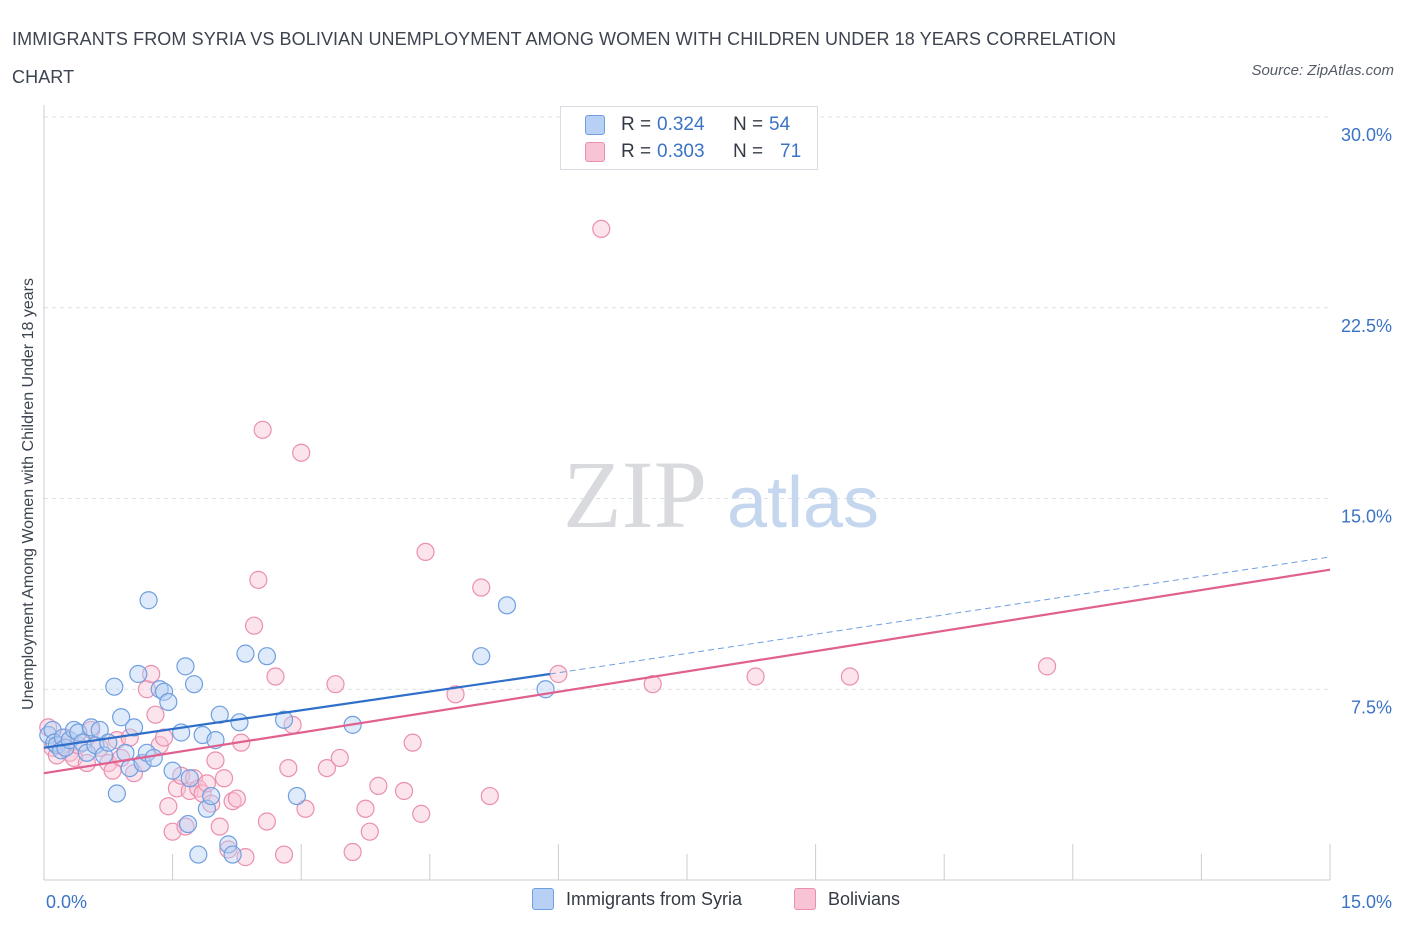 The width and height of the screenshot is (1406, 930). Describe the element at coordinates (1366, 135) in the screenshot. I see `y-tick-label-3: 30.0%` at that location.